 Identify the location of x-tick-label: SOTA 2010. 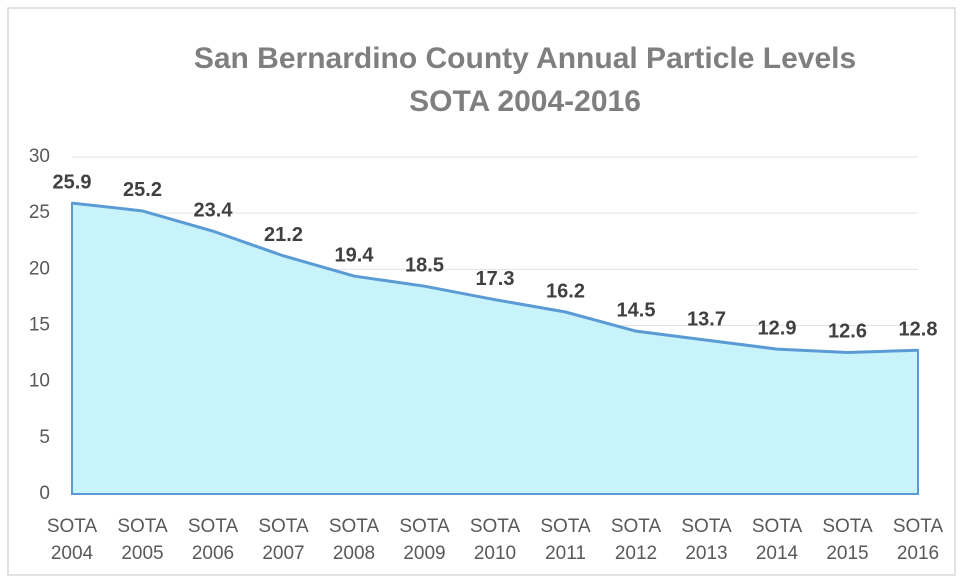
(495, 540).